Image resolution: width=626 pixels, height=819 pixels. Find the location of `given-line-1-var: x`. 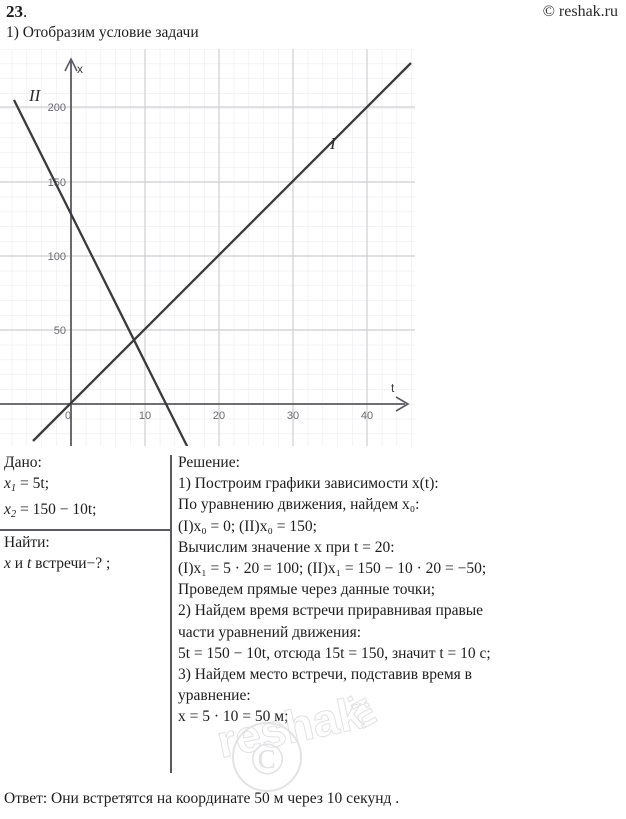

given-line-1-var: x is located at coordinates (7, 483).